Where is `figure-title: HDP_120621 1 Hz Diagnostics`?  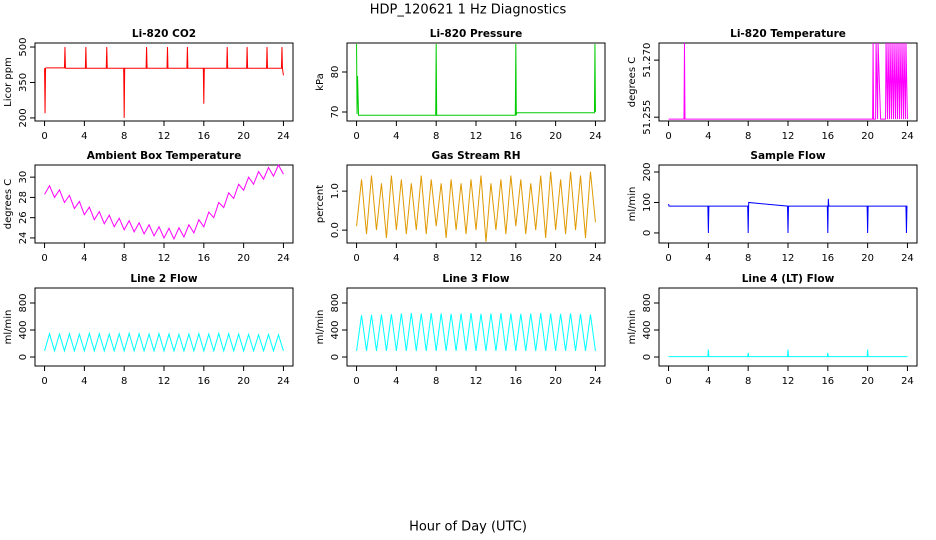 figure-title: HDP_120621 1 Hz Diagnostics is located at coordinates (468, 10).